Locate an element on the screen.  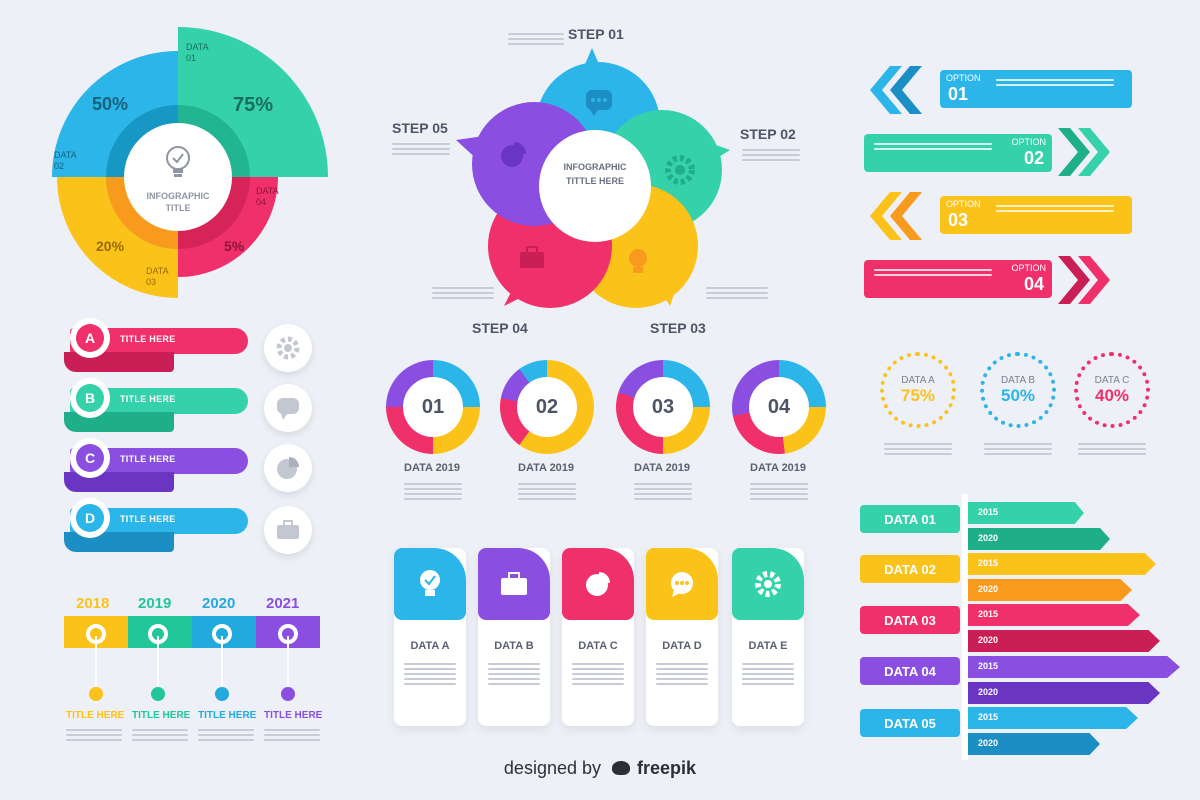
bar-data-05-2020: 2020 is located at coordinates (1034, 744).